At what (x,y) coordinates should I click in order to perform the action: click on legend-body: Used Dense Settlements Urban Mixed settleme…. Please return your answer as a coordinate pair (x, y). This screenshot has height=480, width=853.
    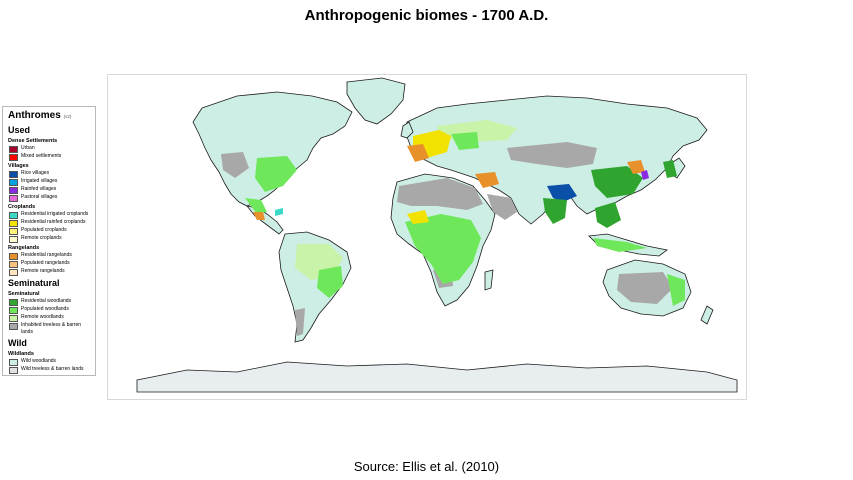
    Looking at the image, I should click on (49, 249).